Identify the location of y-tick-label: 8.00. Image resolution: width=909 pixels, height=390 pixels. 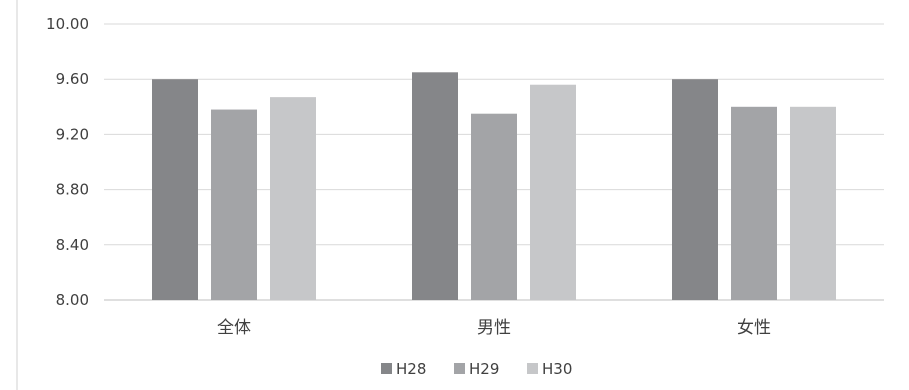
(72, 300).